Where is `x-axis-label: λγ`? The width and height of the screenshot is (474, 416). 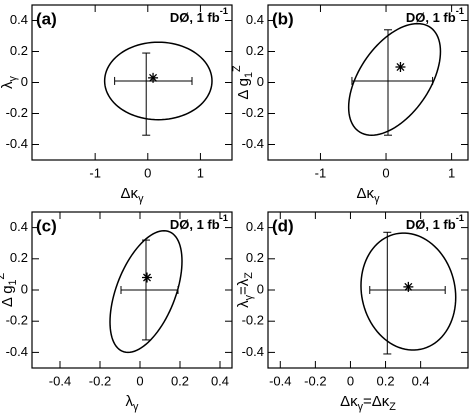 x-axis-label: λγ is located at coordinates (133, 403).